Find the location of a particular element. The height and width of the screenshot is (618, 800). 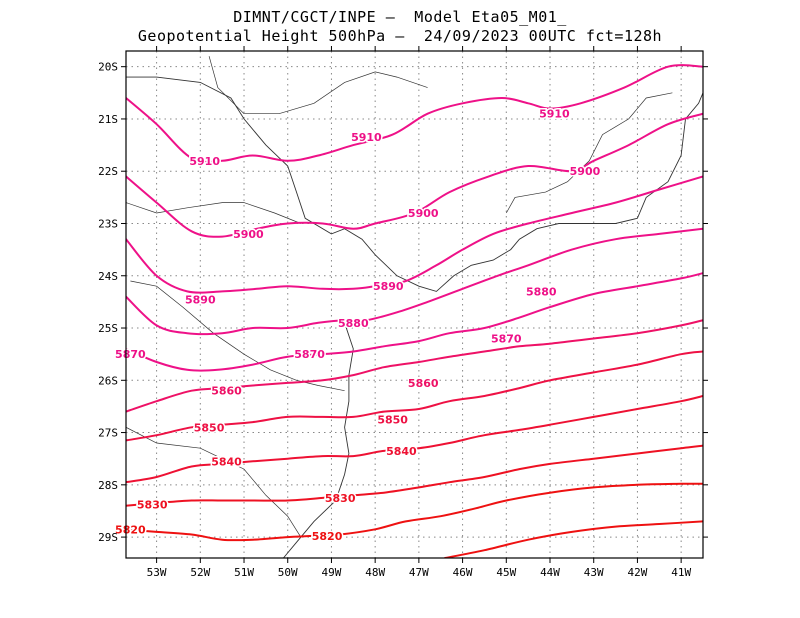

contour-label-5830-1: 5830 is located at coordinates (152, 505).